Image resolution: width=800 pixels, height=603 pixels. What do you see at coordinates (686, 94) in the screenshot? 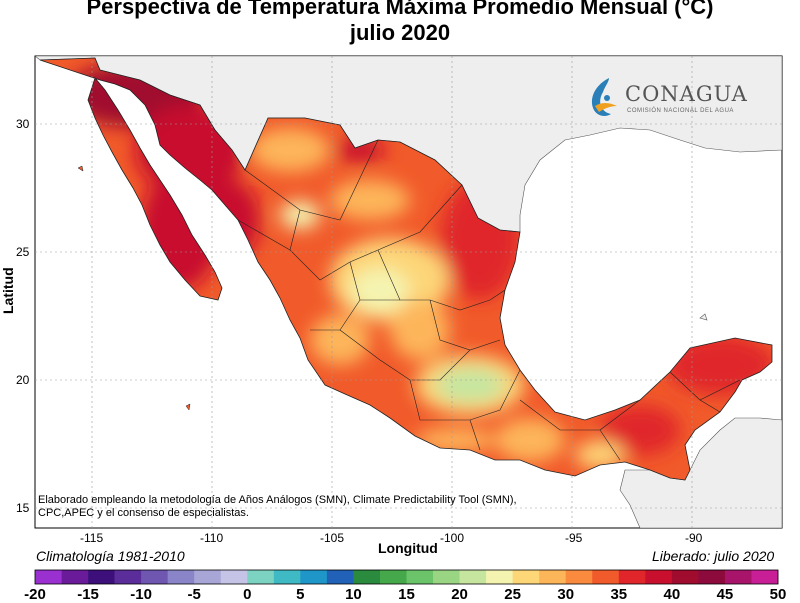
I see `logo-name: CONAGUA` at bounding box center [686, 94].